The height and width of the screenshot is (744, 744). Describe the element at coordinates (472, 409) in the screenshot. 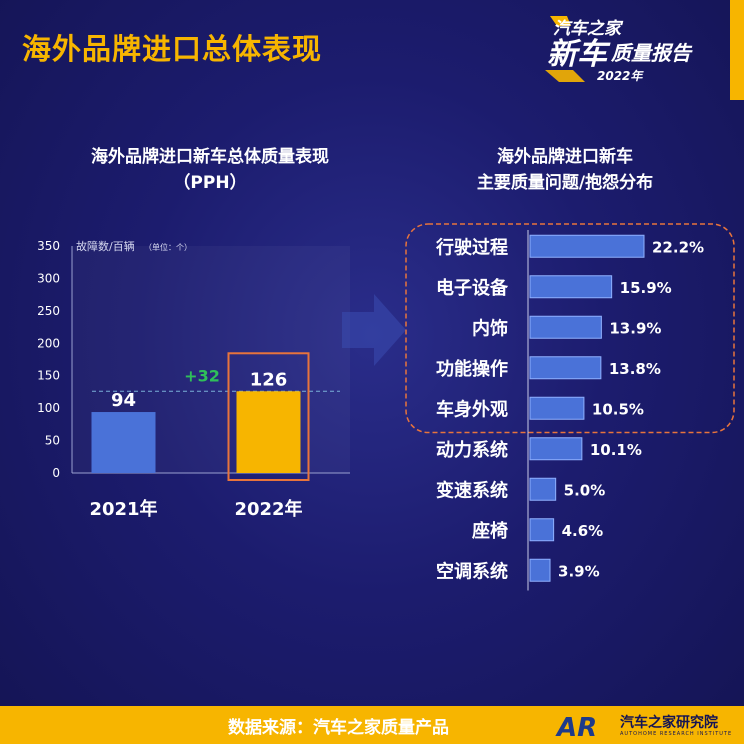

I see `category-label: 车身外观` at that location.